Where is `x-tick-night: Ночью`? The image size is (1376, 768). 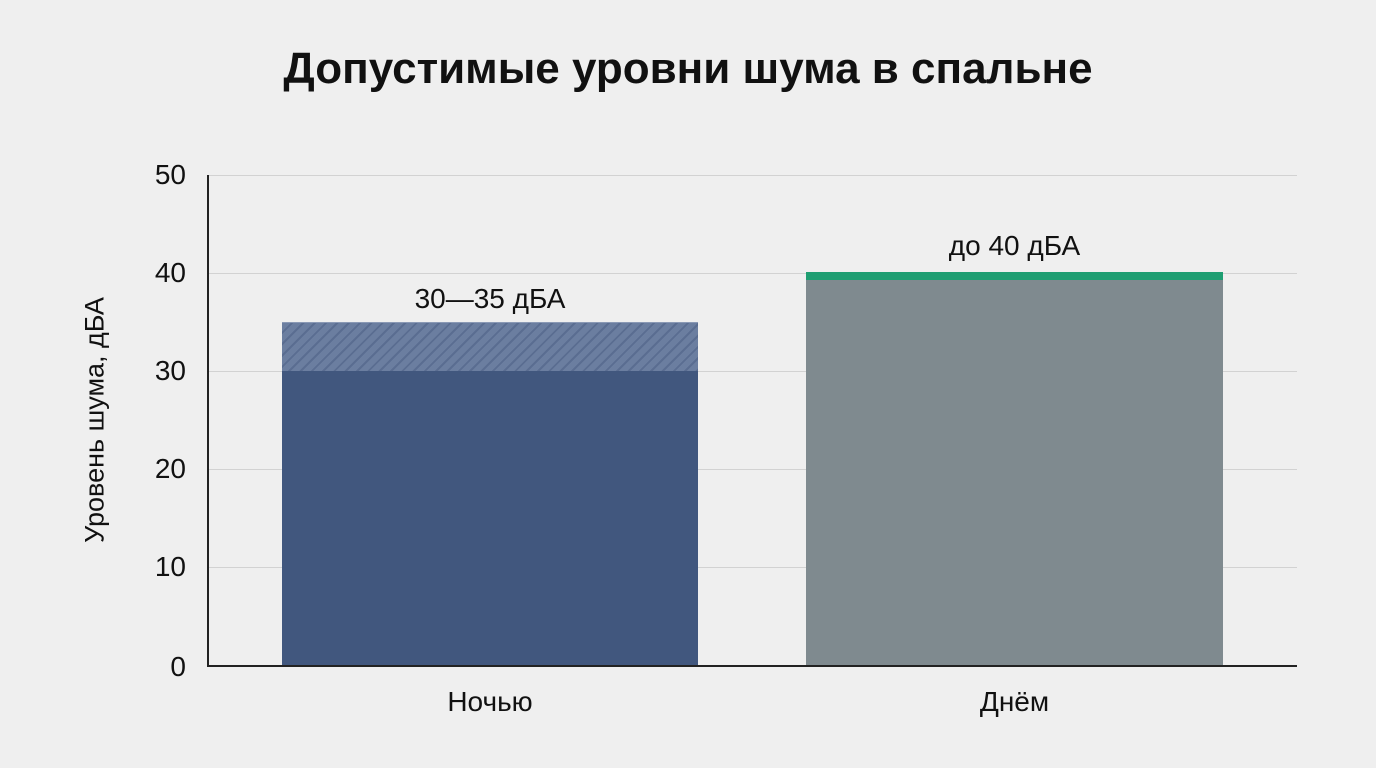
x-tick-night: Ночью is located at coordinates (490, 701).